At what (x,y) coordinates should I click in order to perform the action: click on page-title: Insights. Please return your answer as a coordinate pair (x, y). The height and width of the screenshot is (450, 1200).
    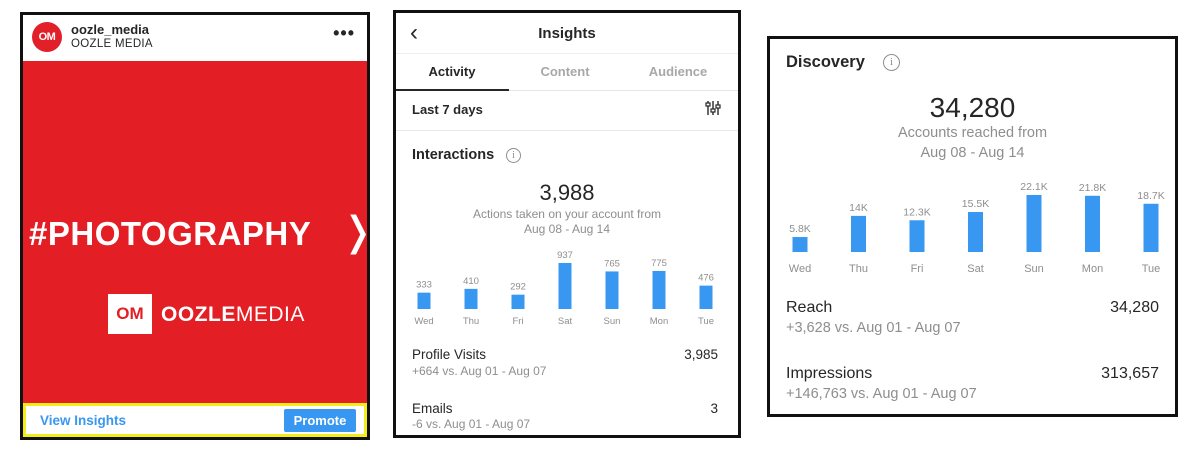
    Looking at the image, I should click on (567, 33).